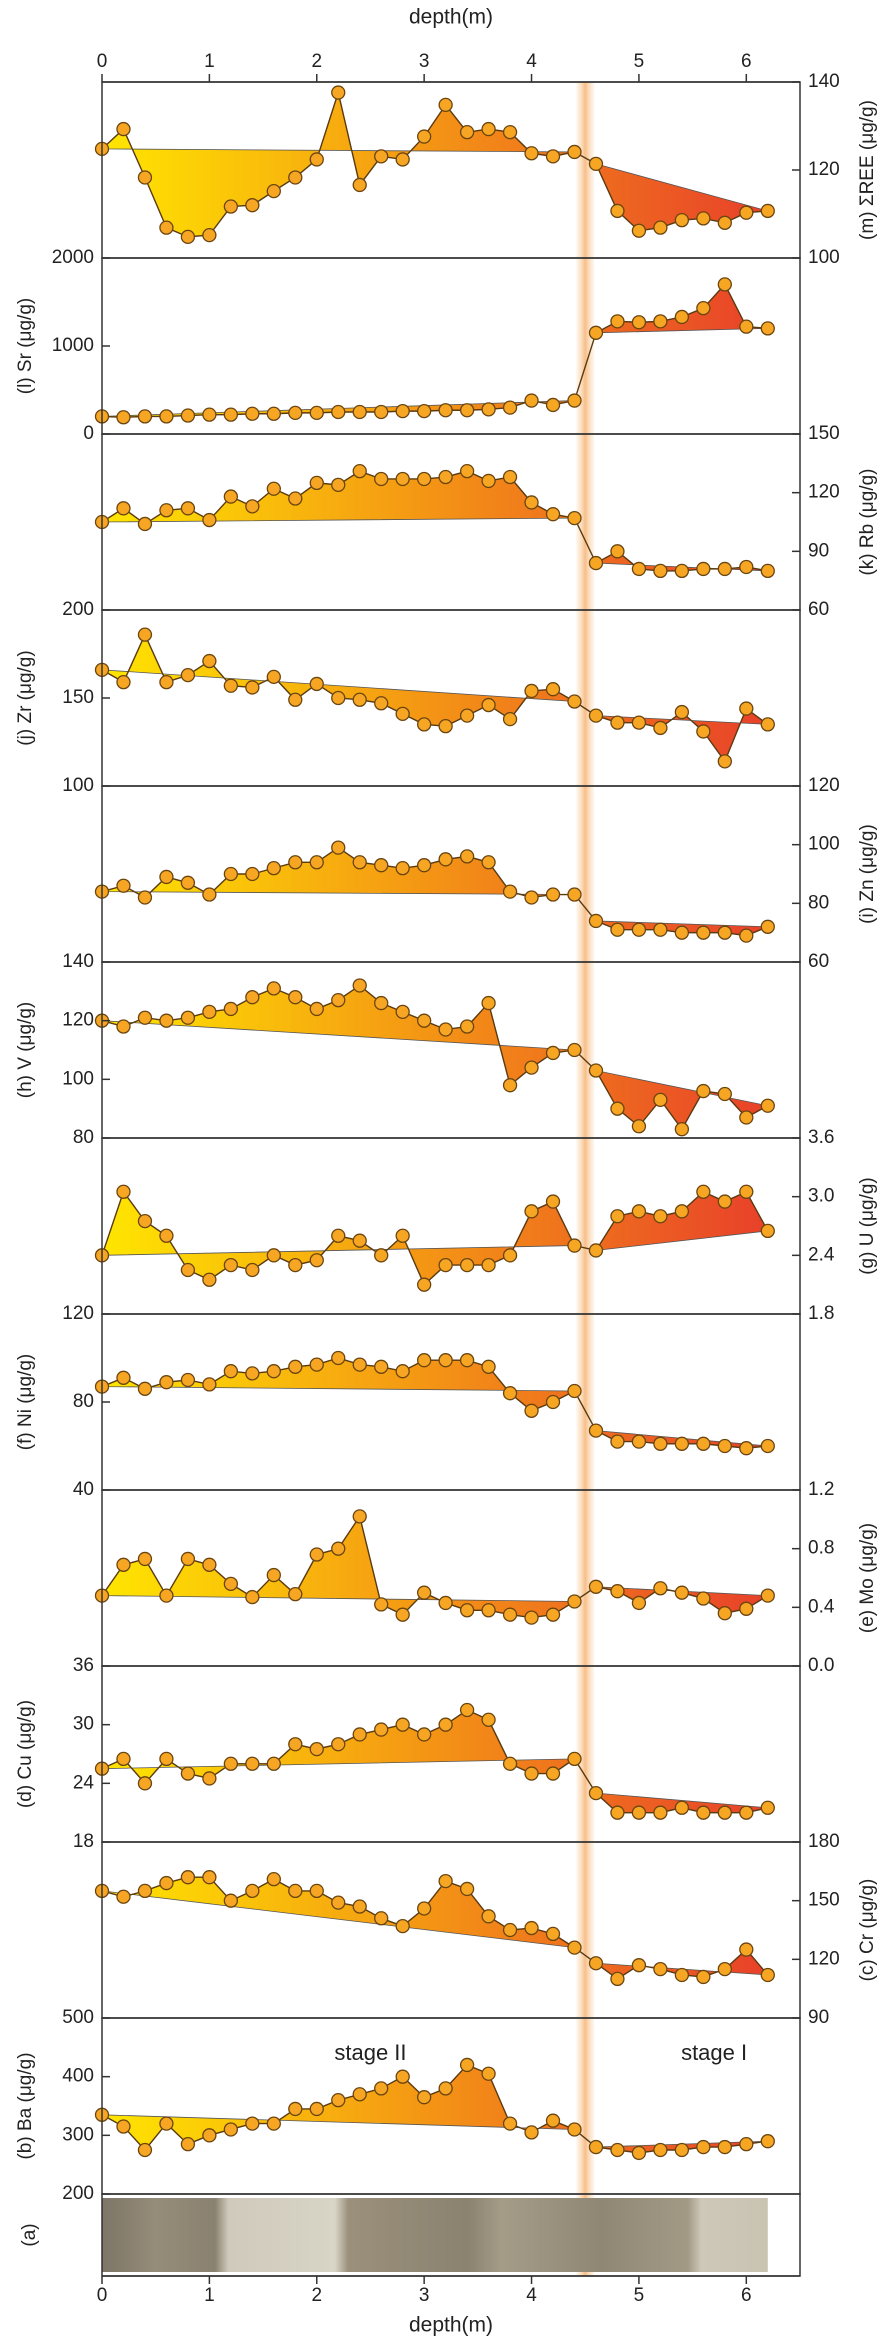  Describe the element at coordinates (83, 1841) in the screenshot. I see `y-tick-label: 18` at that location.